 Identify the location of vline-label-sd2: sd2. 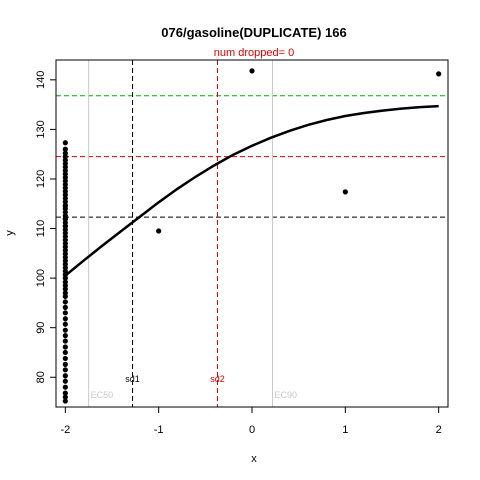
(217, 379).